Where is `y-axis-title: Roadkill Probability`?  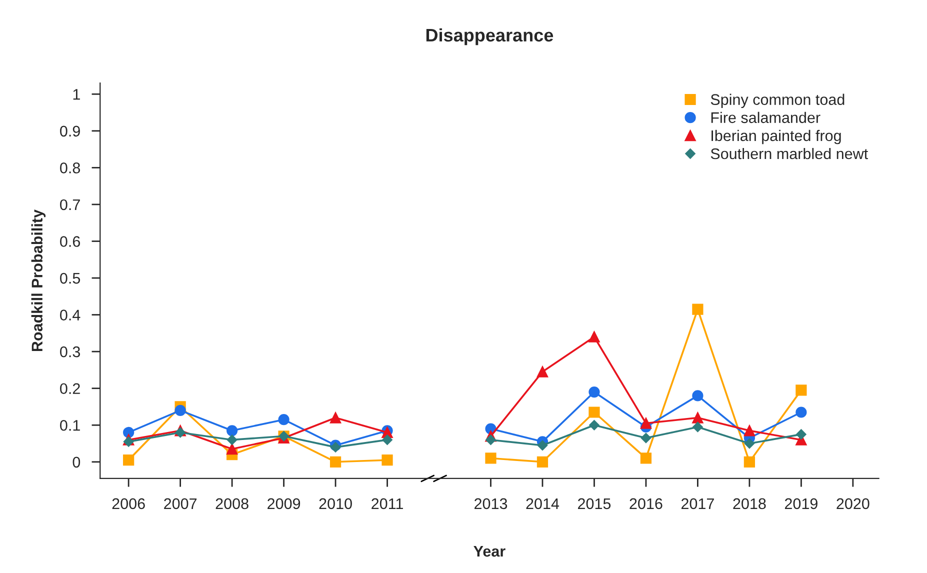 y-axis-title: Roadkill Probability is located at coordinates (38, 281).